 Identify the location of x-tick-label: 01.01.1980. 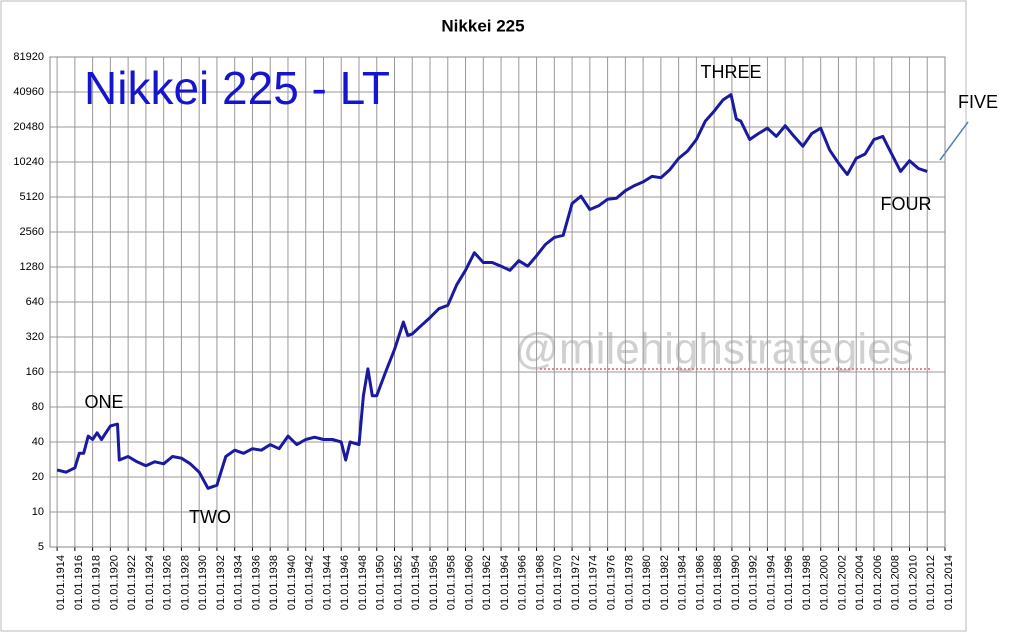
(647, 582).